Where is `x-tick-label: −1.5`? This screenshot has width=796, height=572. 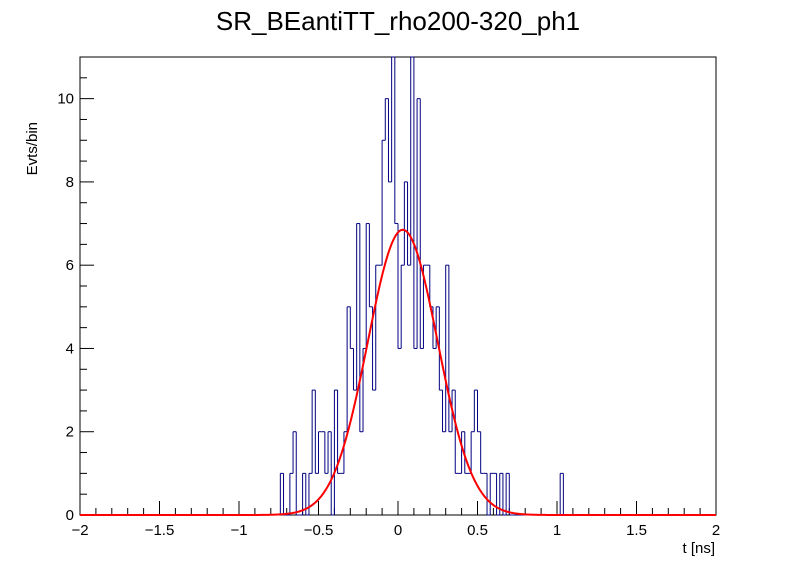
x-tick-label: −1.5 is located at coordinates (160, 530).